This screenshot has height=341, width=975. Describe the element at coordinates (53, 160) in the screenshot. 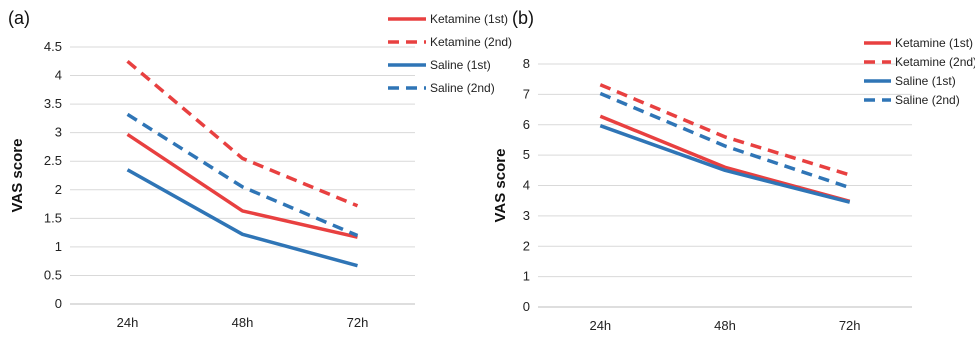

I see `panel-a-ytick-label: 2.5` at that location.